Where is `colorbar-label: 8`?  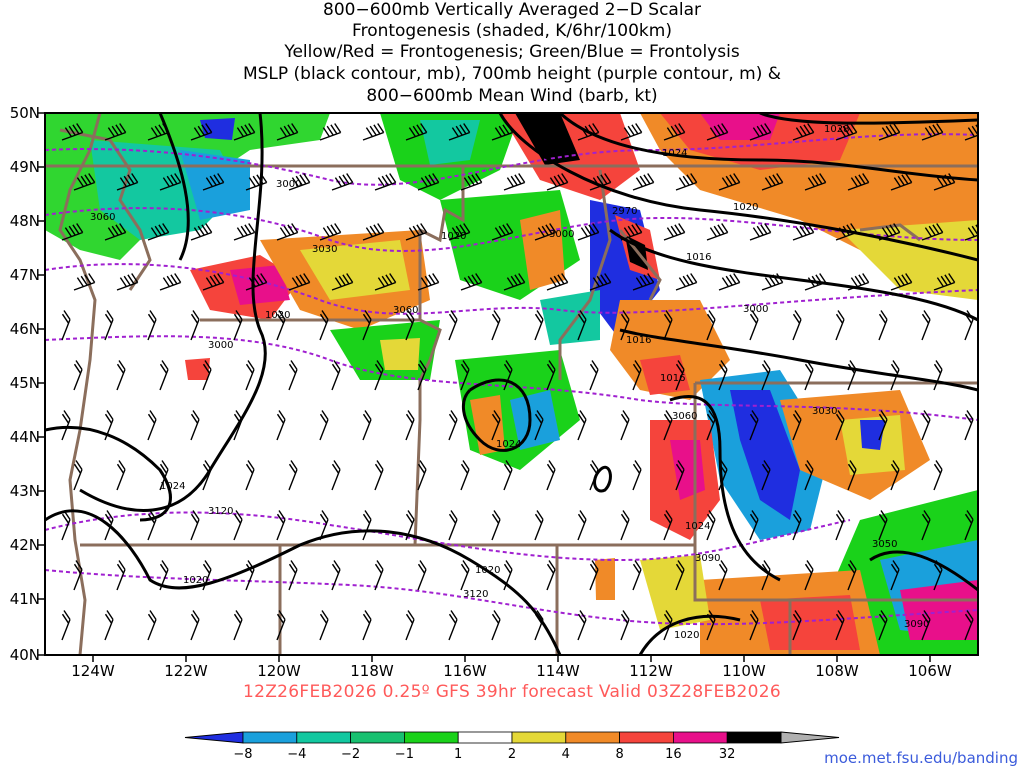
colorbar-label: 8 is located at coordinates (619, 754).